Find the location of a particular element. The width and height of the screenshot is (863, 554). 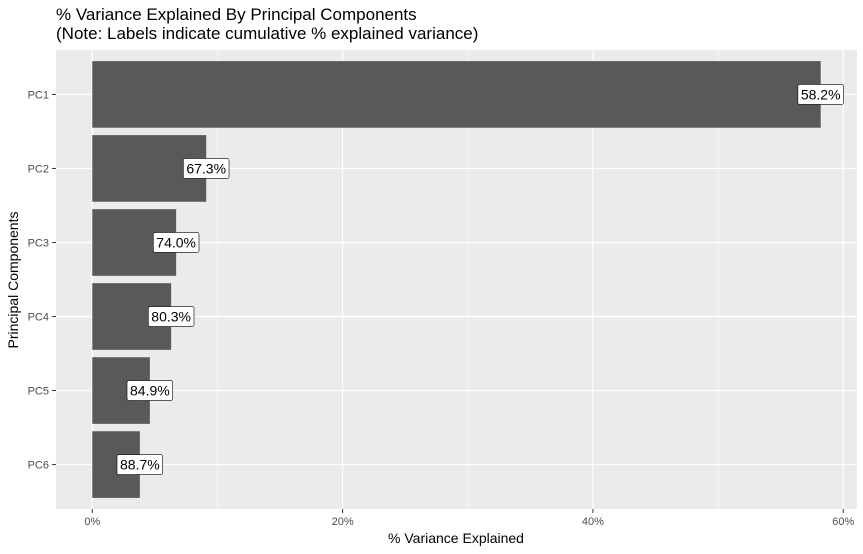

data-label-pc3: 74.0% is located at coordinates (176, 242).